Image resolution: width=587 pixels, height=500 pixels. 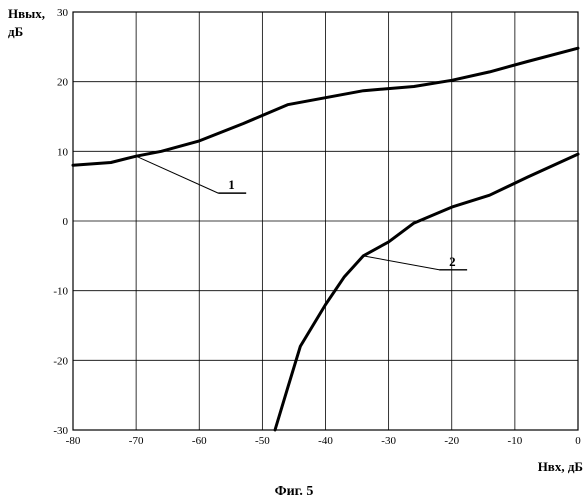 I want to click on y-tick-labels: -30 -20 -10 0 10 20 30, so click(x=60, y=222).